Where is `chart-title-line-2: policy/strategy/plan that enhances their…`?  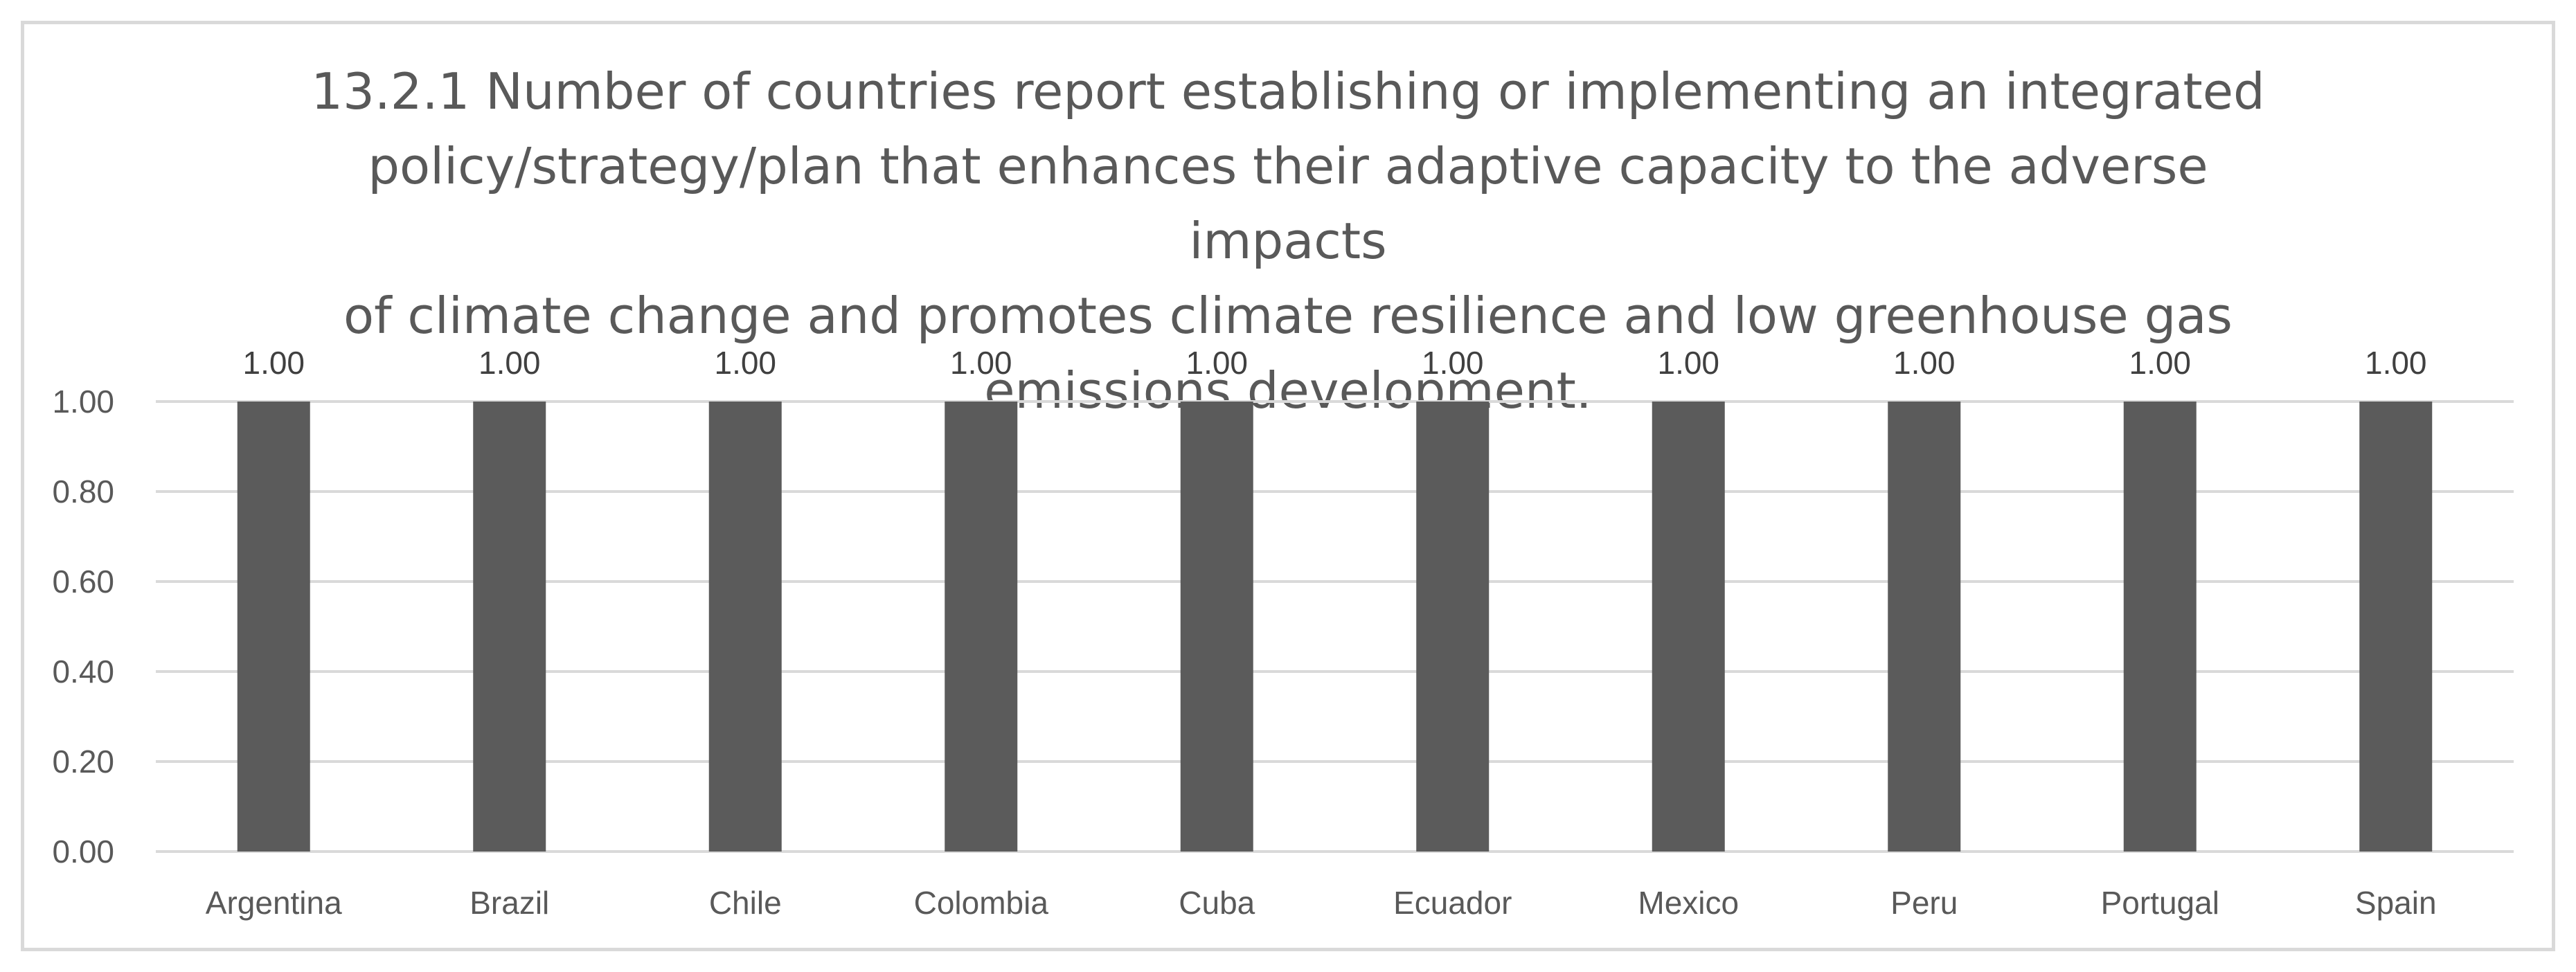
chart-title-line-2: policy/strategy/plan that enhances their… is located at coordinates (1288, 203).